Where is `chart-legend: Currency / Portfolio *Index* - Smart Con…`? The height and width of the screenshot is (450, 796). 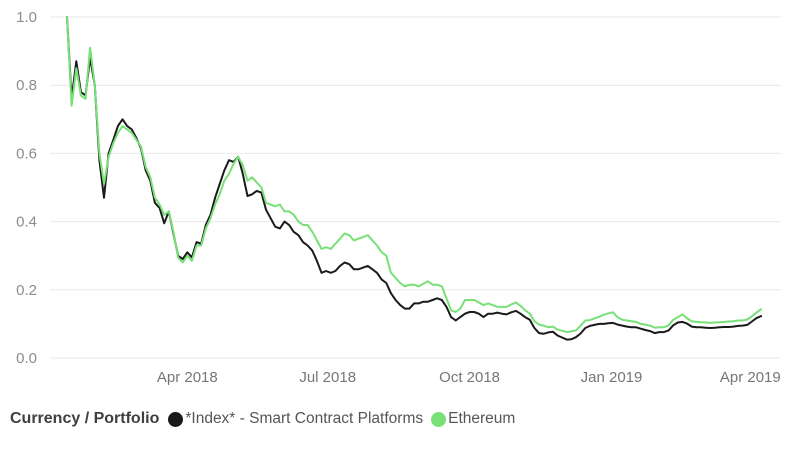
chart-legend: Currency / Portfolio *Index* - Smart Con… is located at coordinates (266, 419).